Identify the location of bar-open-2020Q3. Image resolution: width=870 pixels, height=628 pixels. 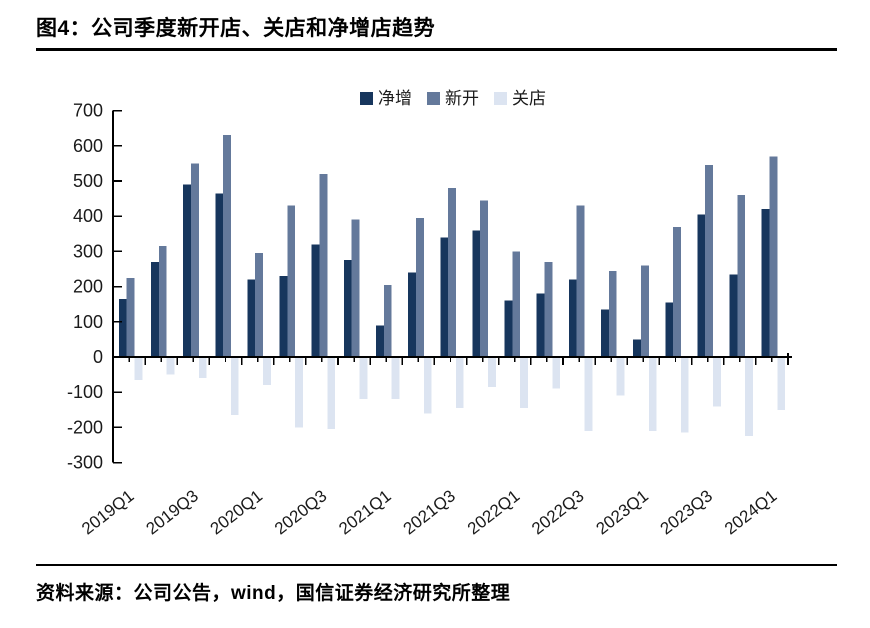
(323, 265).